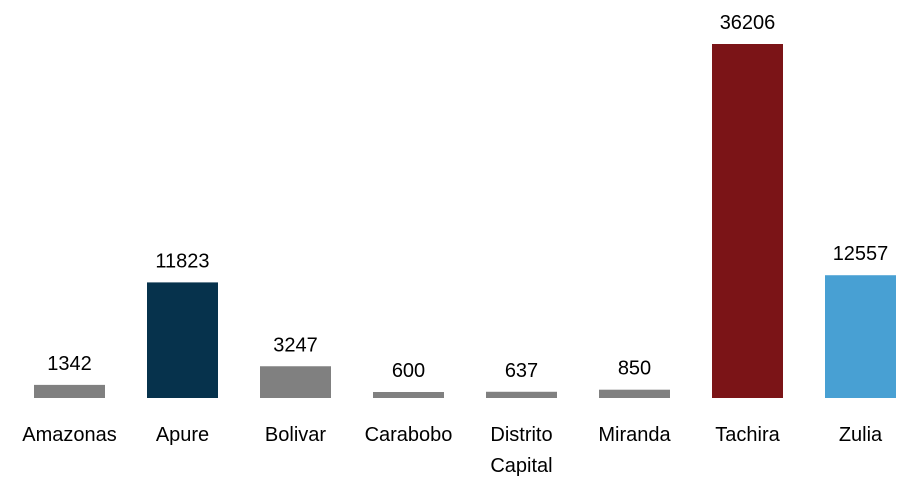 The height and width of the screenshot is (479, 897). I want to click on category-label-line: Carabobo, so click(409, 435).